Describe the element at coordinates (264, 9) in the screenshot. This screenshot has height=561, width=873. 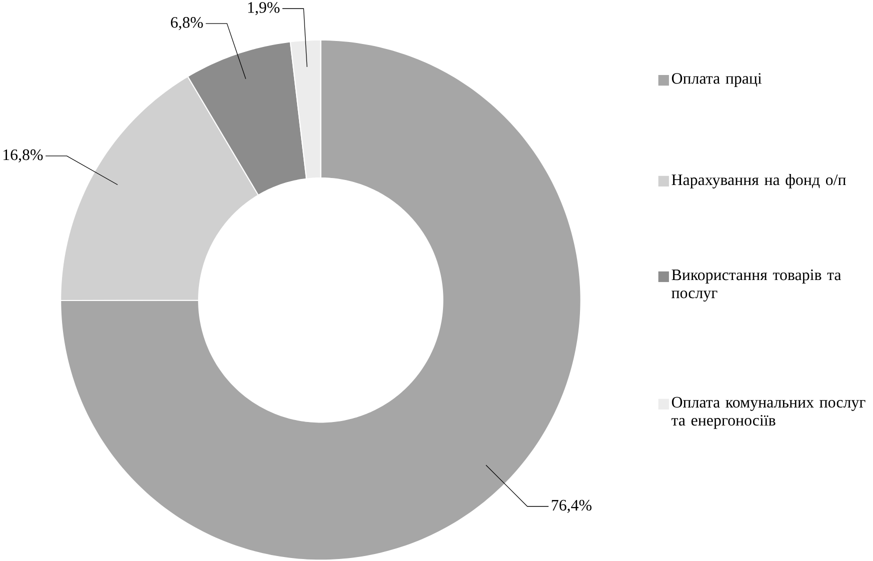
I see `data-label: 1,9%` at that location.